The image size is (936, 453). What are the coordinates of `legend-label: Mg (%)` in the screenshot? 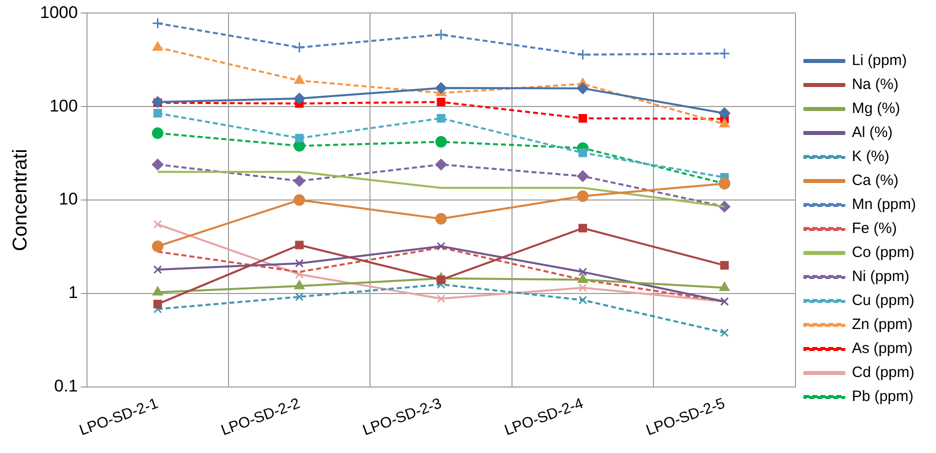 It's located at (876, 109).